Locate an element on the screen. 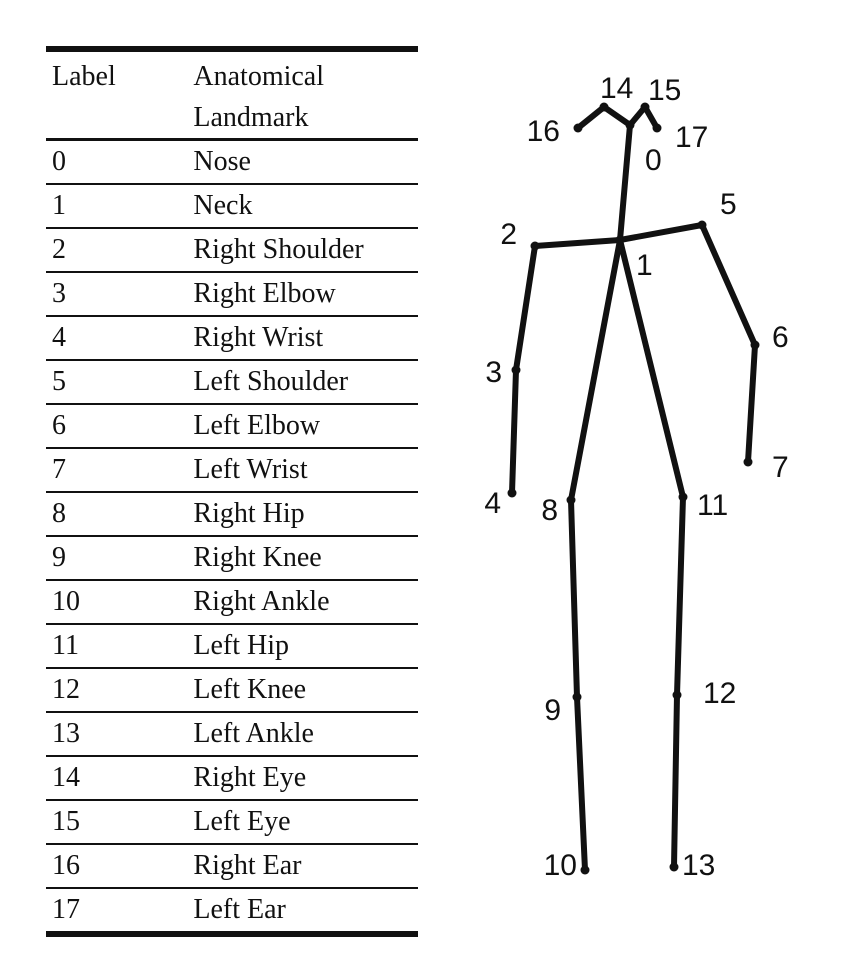 Image resolution: width=850 pixels, height=973 pixels. row-label: 15 is located at coordinates (117, 822).